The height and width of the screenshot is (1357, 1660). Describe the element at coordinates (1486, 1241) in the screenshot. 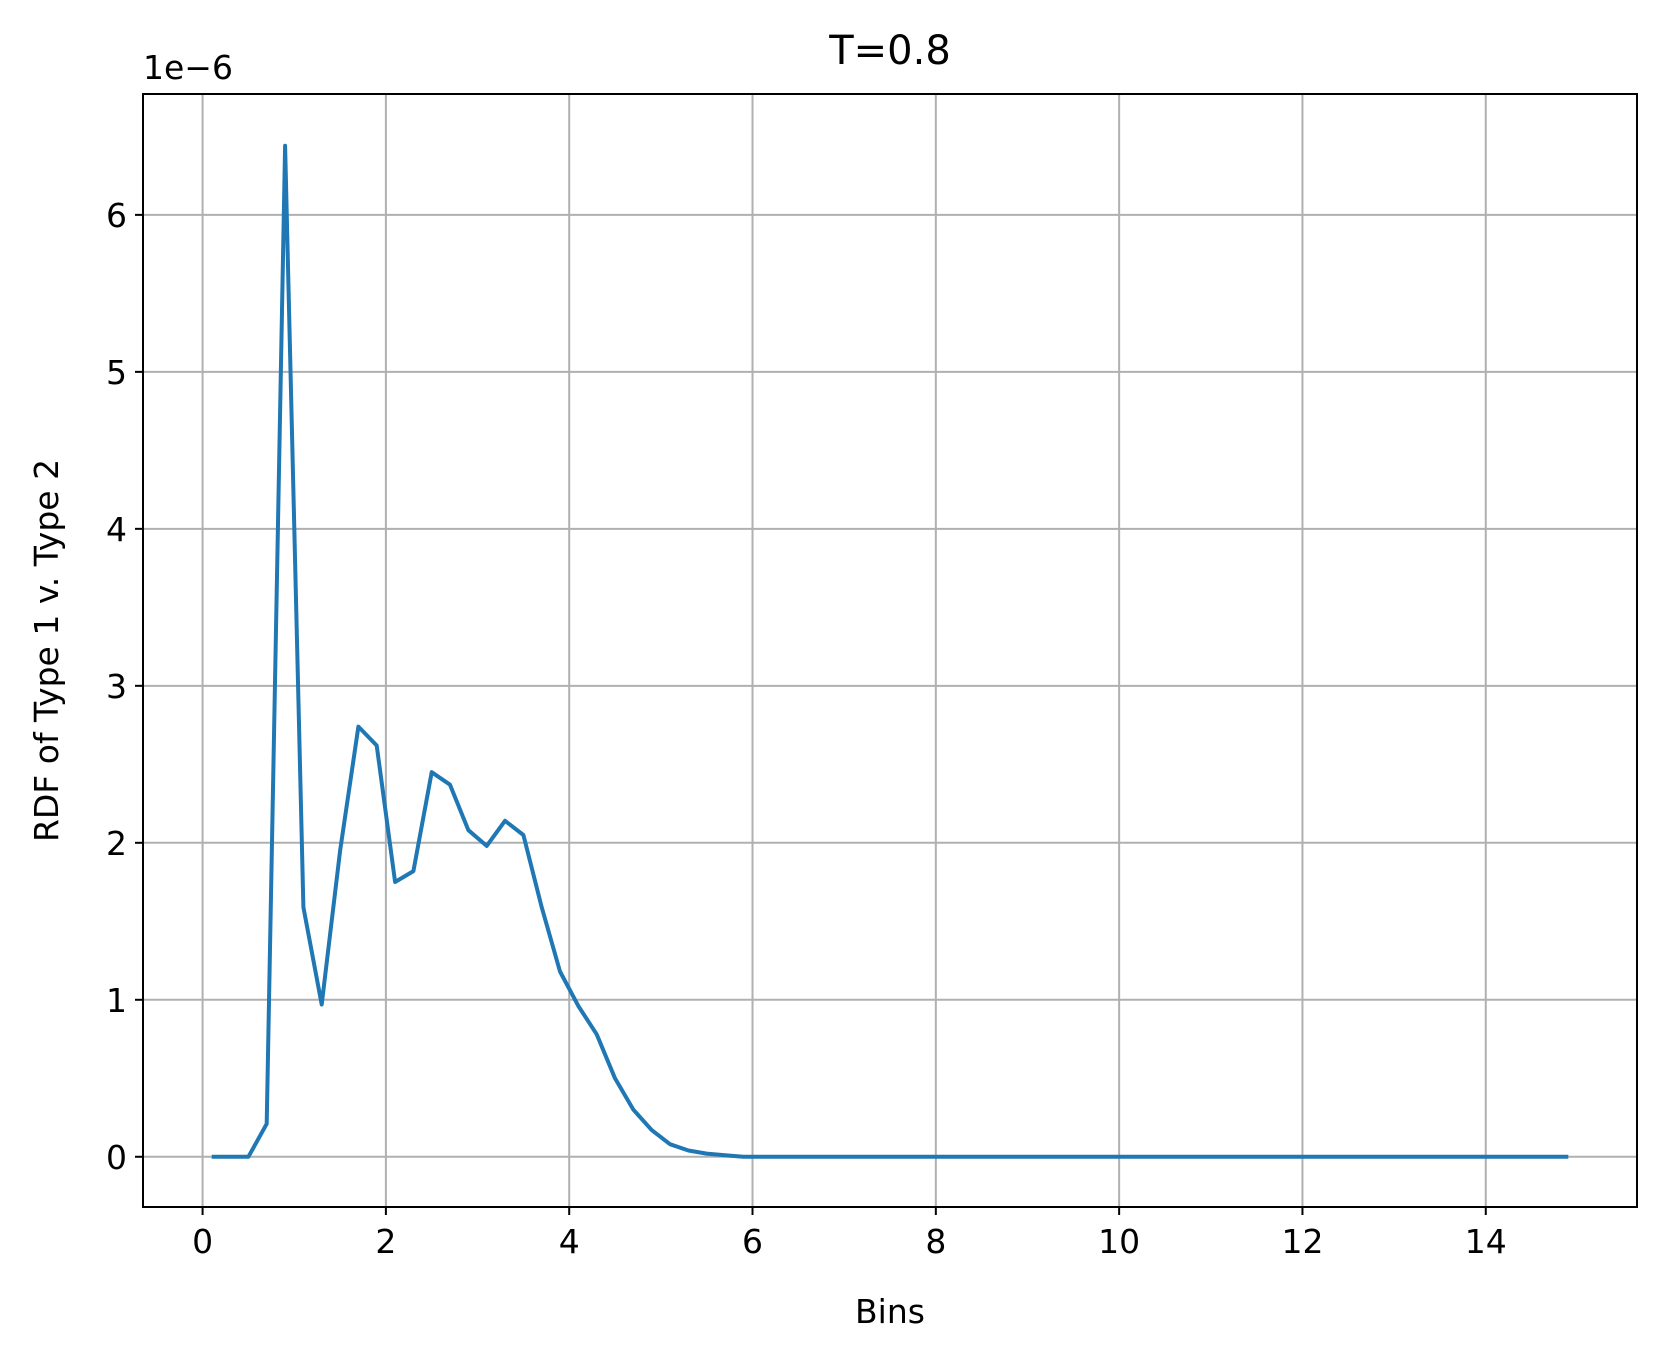

I see `x-tick-label: 14` at that location.